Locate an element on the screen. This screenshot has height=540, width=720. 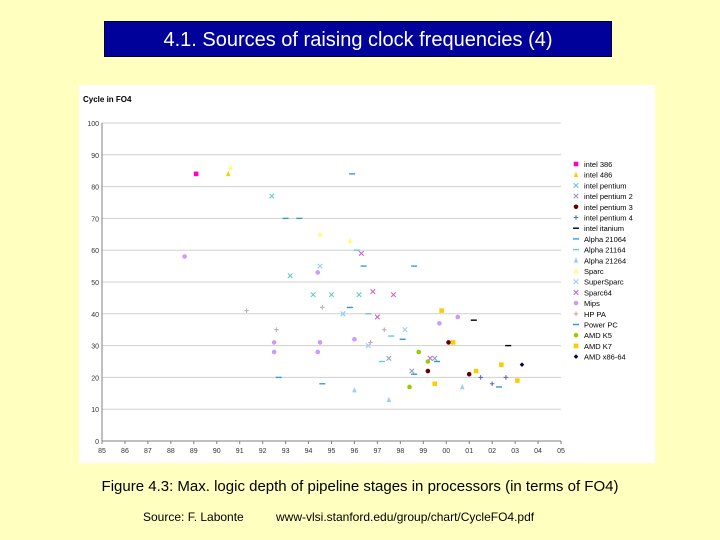
y-tick-label: 60 is located at coordinates (95, 251).